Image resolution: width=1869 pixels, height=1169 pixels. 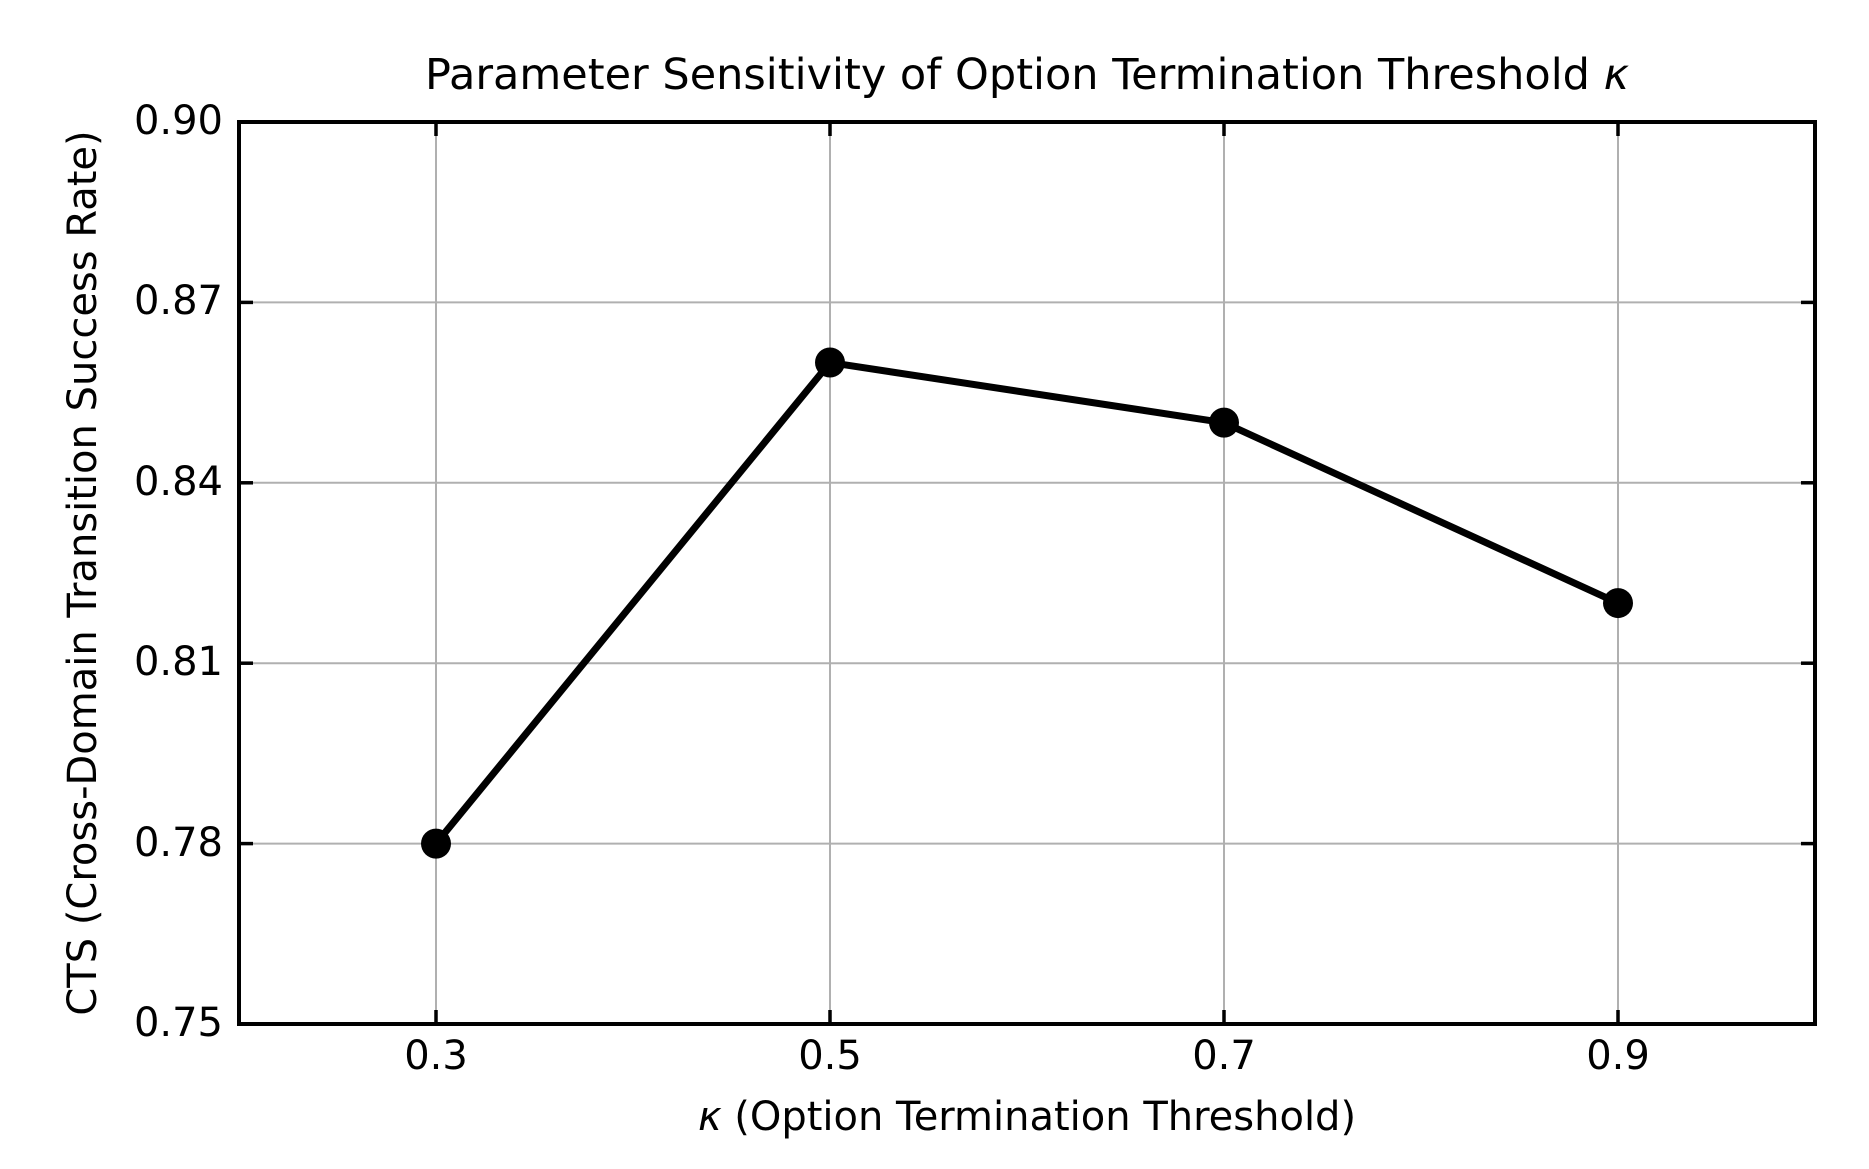 What do you see at coordinates (436, 1056) in the screenshot?
I see `x-tick-label: 0.3` at bounding box center [436, 1056].